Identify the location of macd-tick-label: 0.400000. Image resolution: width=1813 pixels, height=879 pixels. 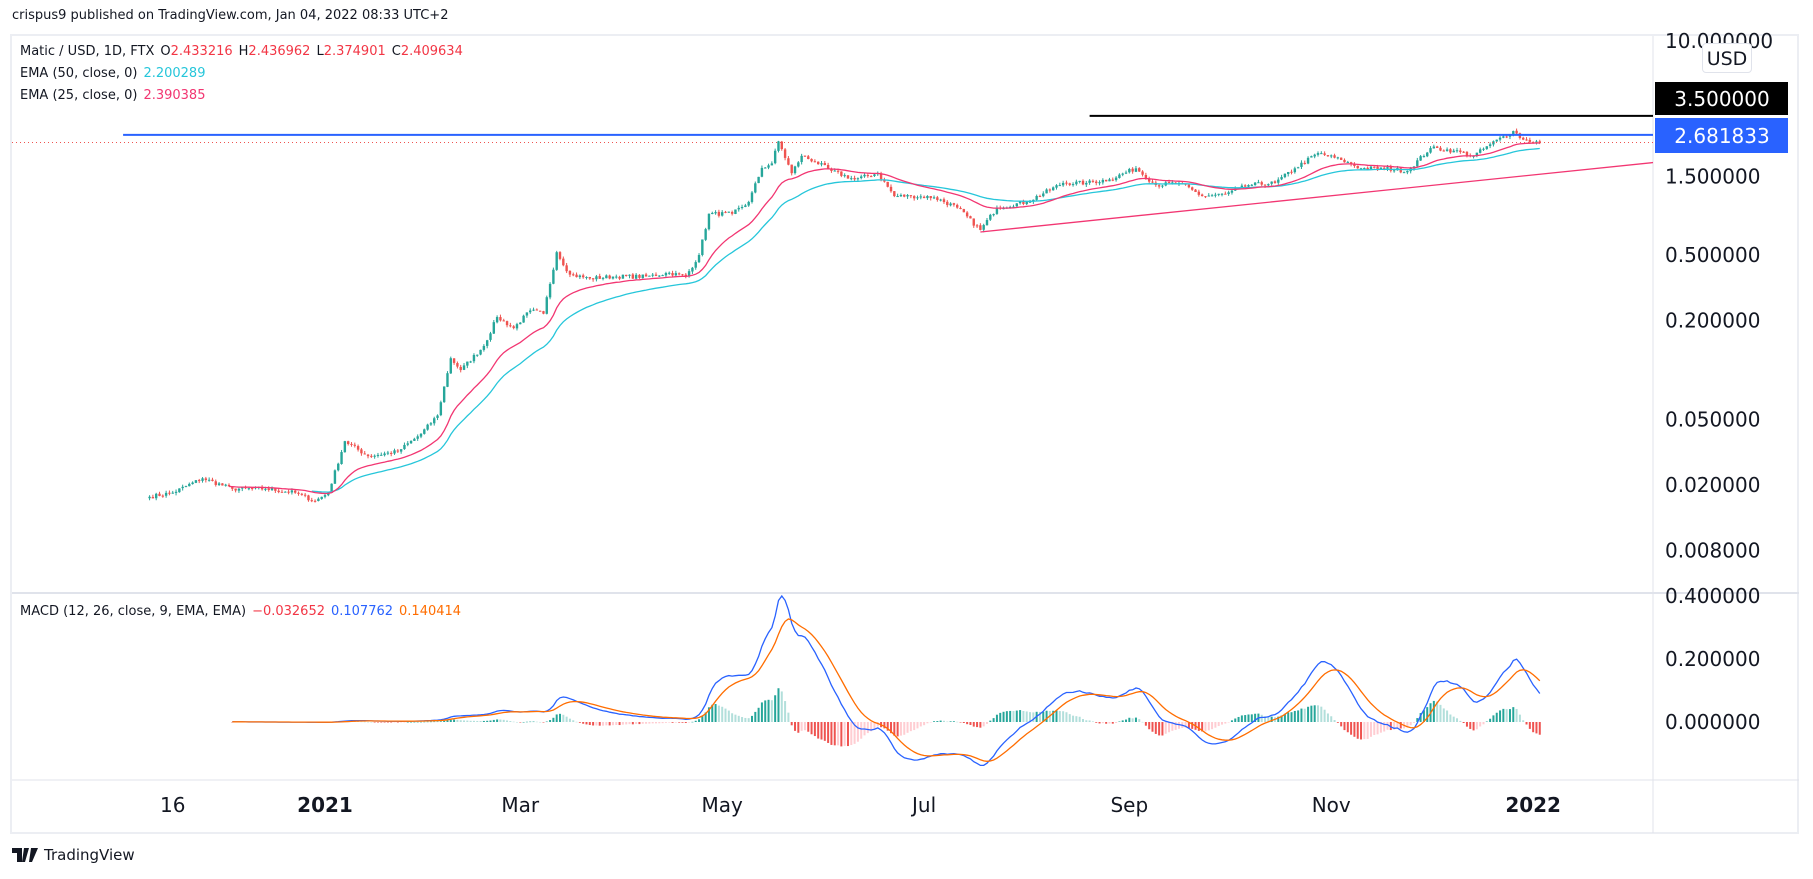
(1712, 596).